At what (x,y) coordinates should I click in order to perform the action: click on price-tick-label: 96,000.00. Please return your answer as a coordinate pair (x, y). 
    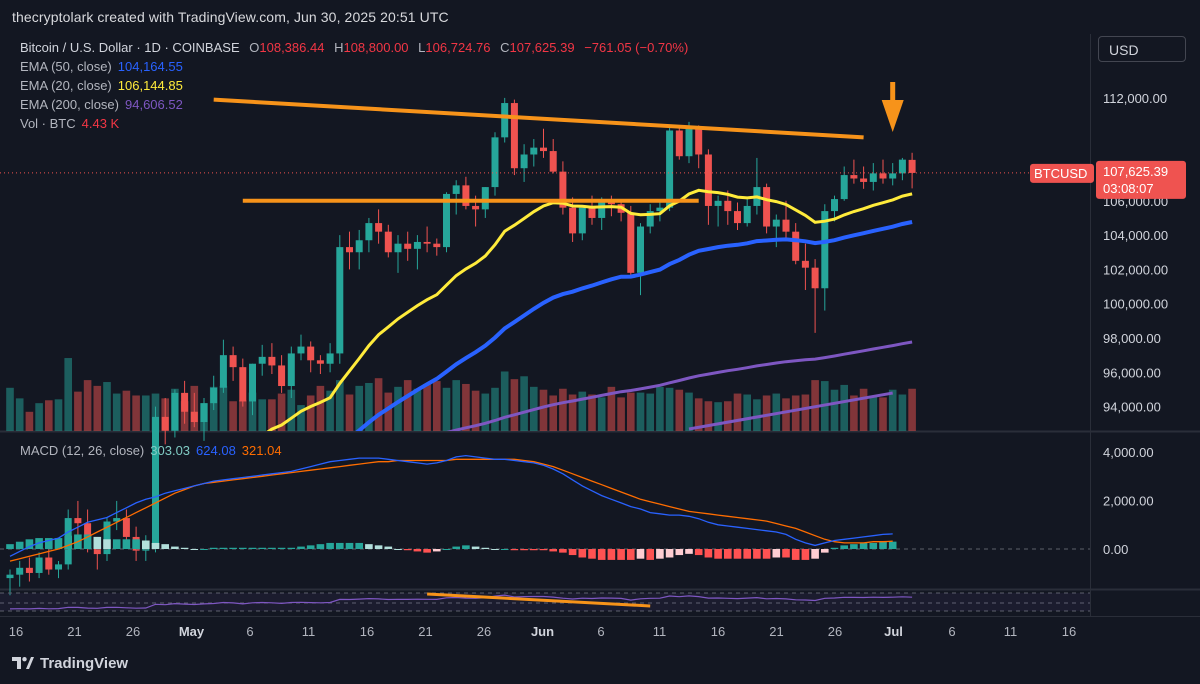
    Looking at the image, I should click on (1132, 372).